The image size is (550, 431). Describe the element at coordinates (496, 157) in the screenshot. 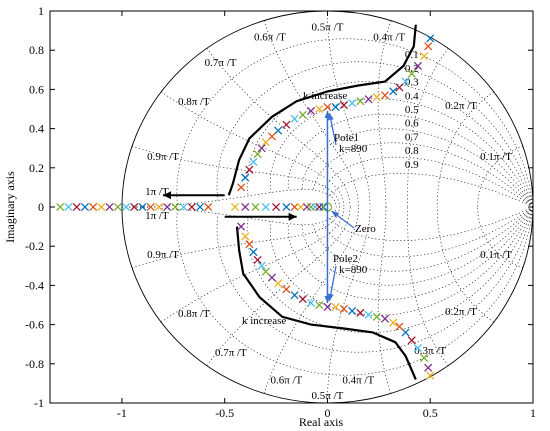

I see `frequency-label-top: 0.1π /T` at that location.